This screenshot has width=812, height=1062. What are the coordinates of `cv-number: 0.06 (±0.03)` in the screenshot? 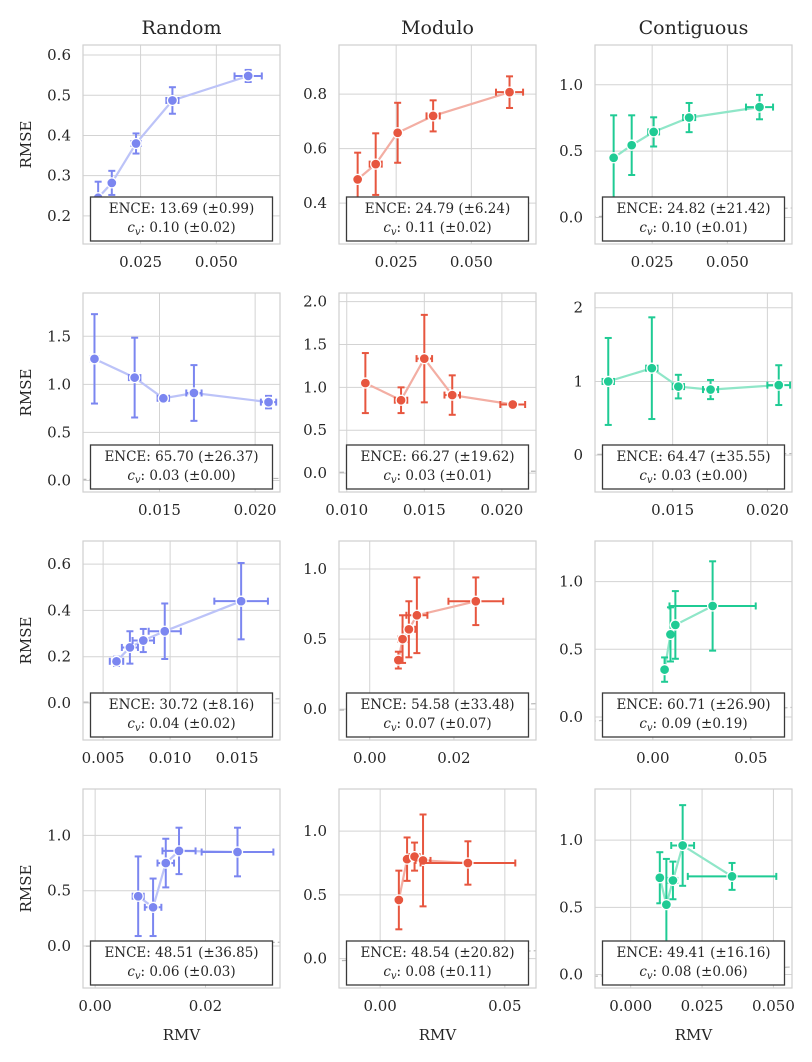 It's located at (192, 972).